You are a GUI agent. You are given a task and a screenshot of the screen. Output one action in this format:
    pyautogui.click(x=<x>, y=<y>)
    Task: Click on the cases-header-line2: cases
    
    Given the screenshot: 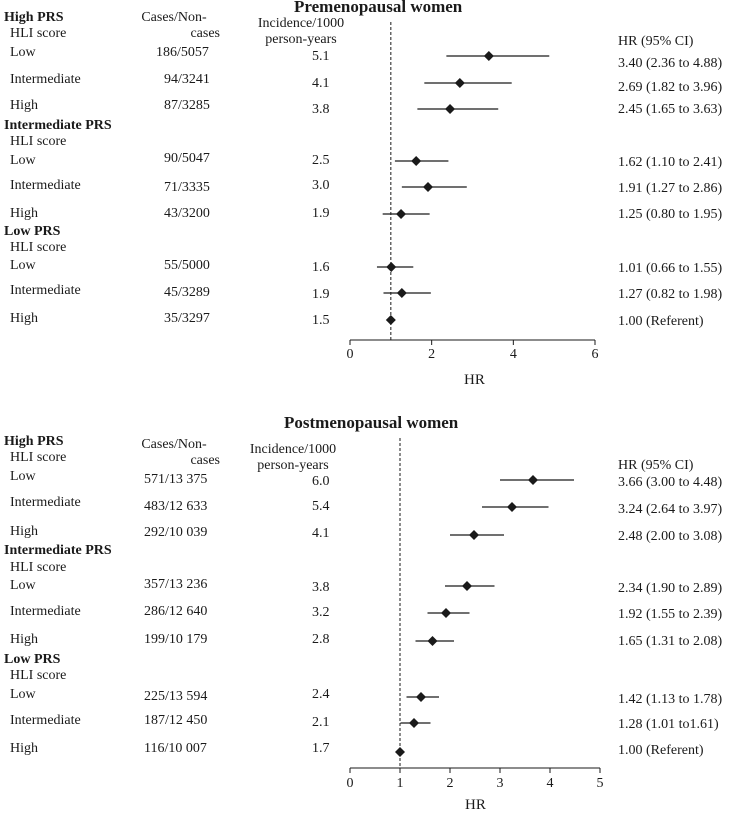 What is the action you would take?
    pyautogui.click(x=205, y=460)
    